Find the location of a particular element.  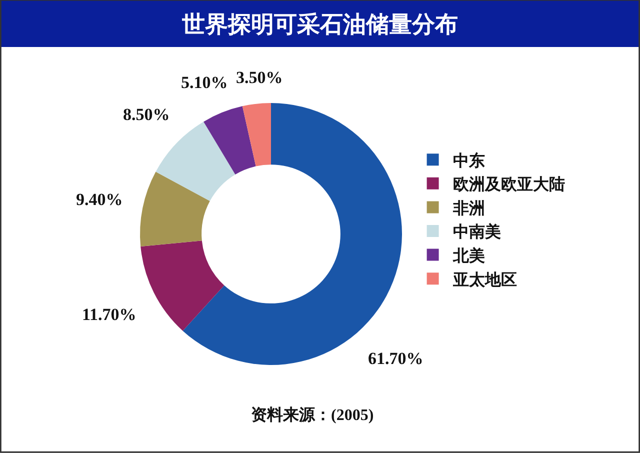

legend-label: 北美 is located at coordinates (468, 256).